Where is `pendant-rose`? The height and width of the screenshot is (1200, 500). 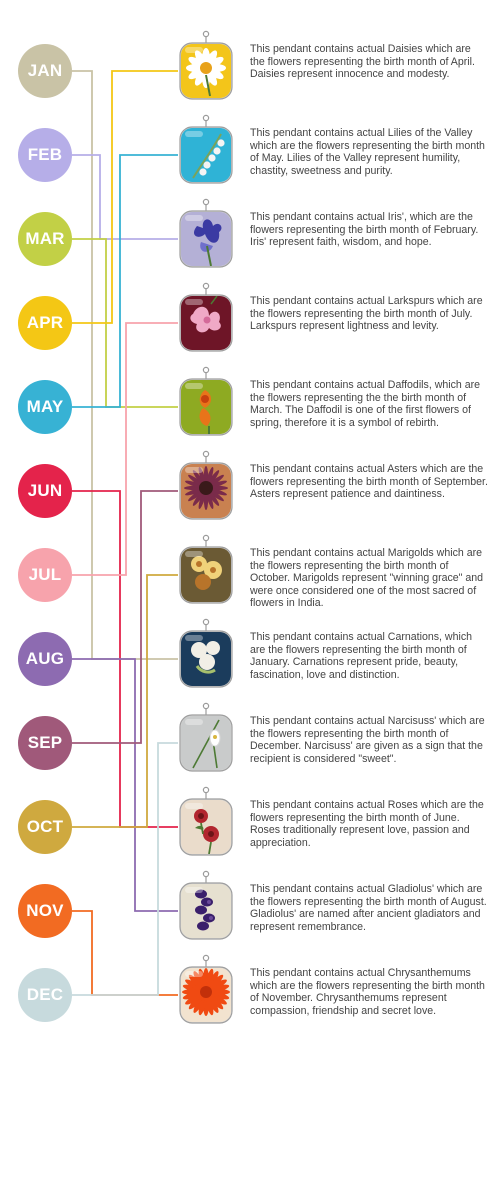
pendant-rose is located at coordinates (206, 821).